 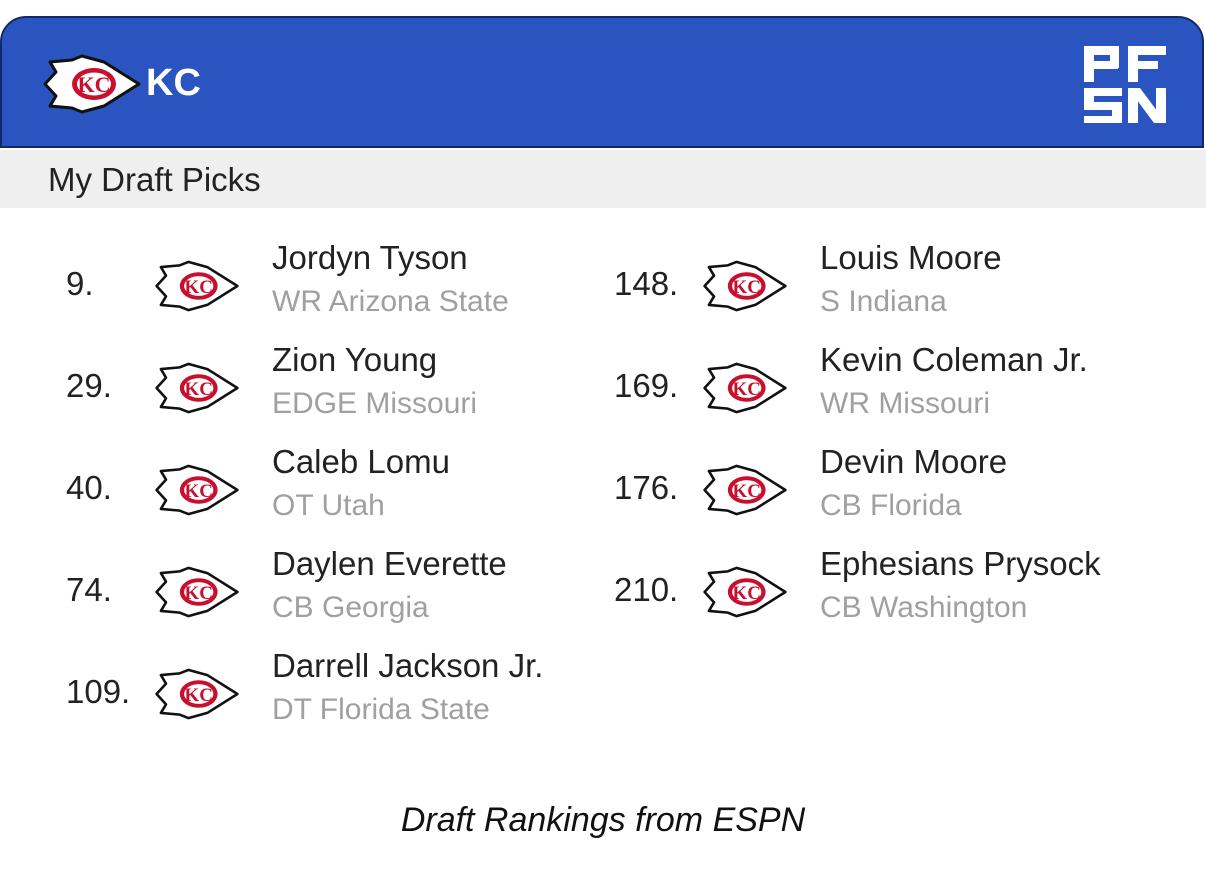 What do you see at coordinates (646, 589) in the screenshot?
I see `pick-number: 210.` at bounding box center [646, 589].